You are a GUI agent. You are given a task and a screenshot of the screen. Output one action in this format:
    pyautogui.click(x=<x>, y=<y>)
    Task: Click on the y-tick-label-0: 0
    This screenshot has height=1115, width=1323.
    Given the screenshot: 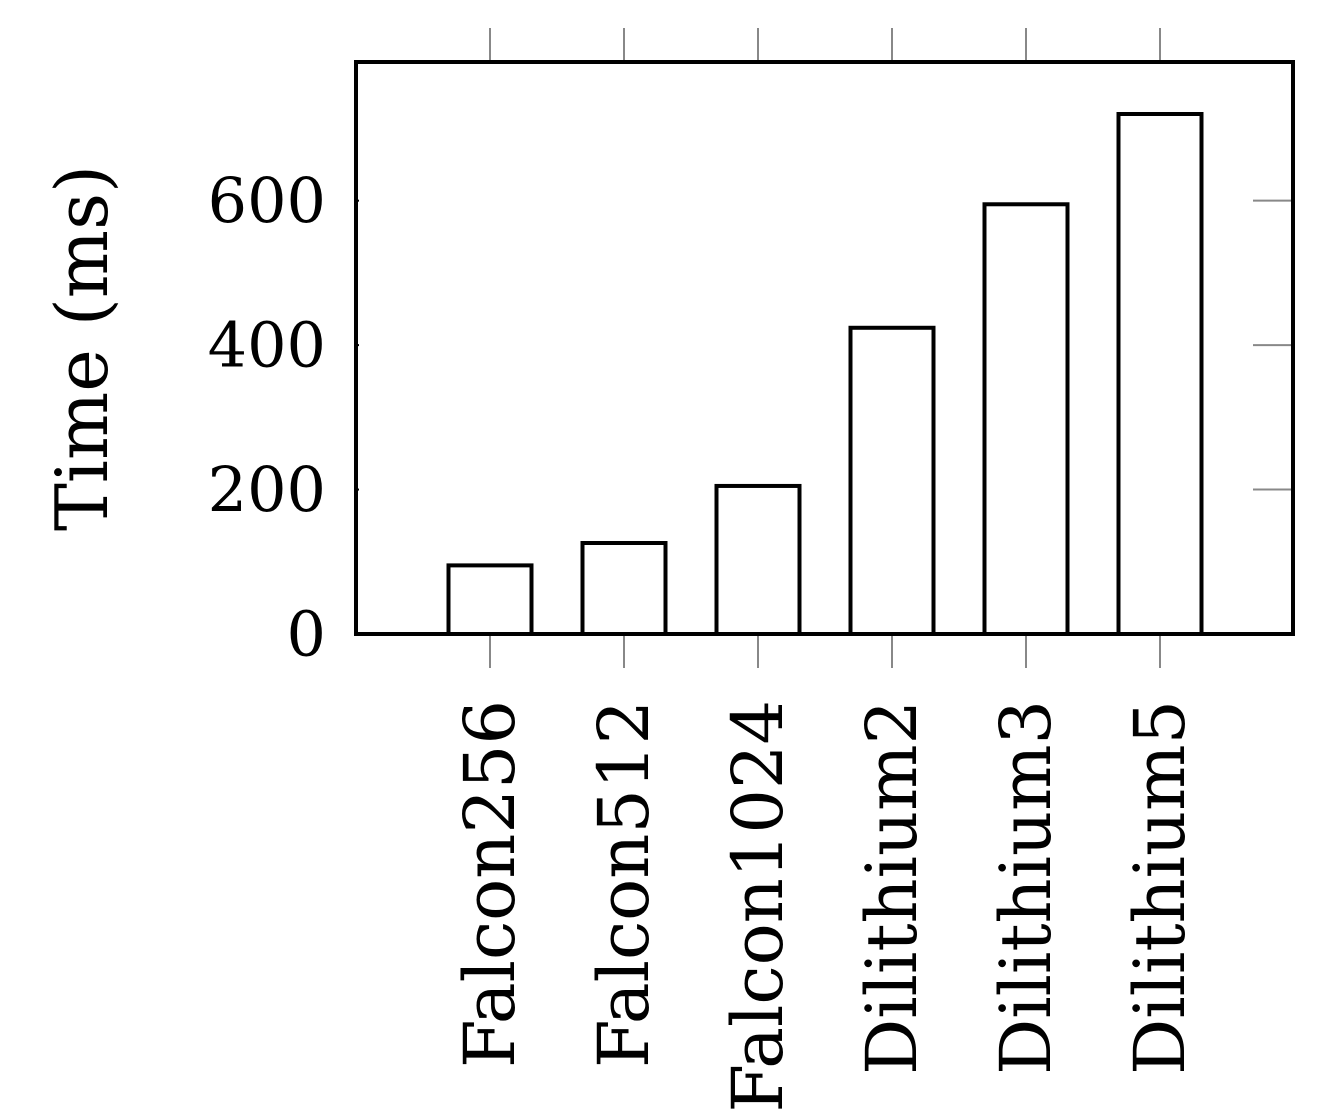 What is the action you would take?
    pyautogui.click(x=306, y=634)
    